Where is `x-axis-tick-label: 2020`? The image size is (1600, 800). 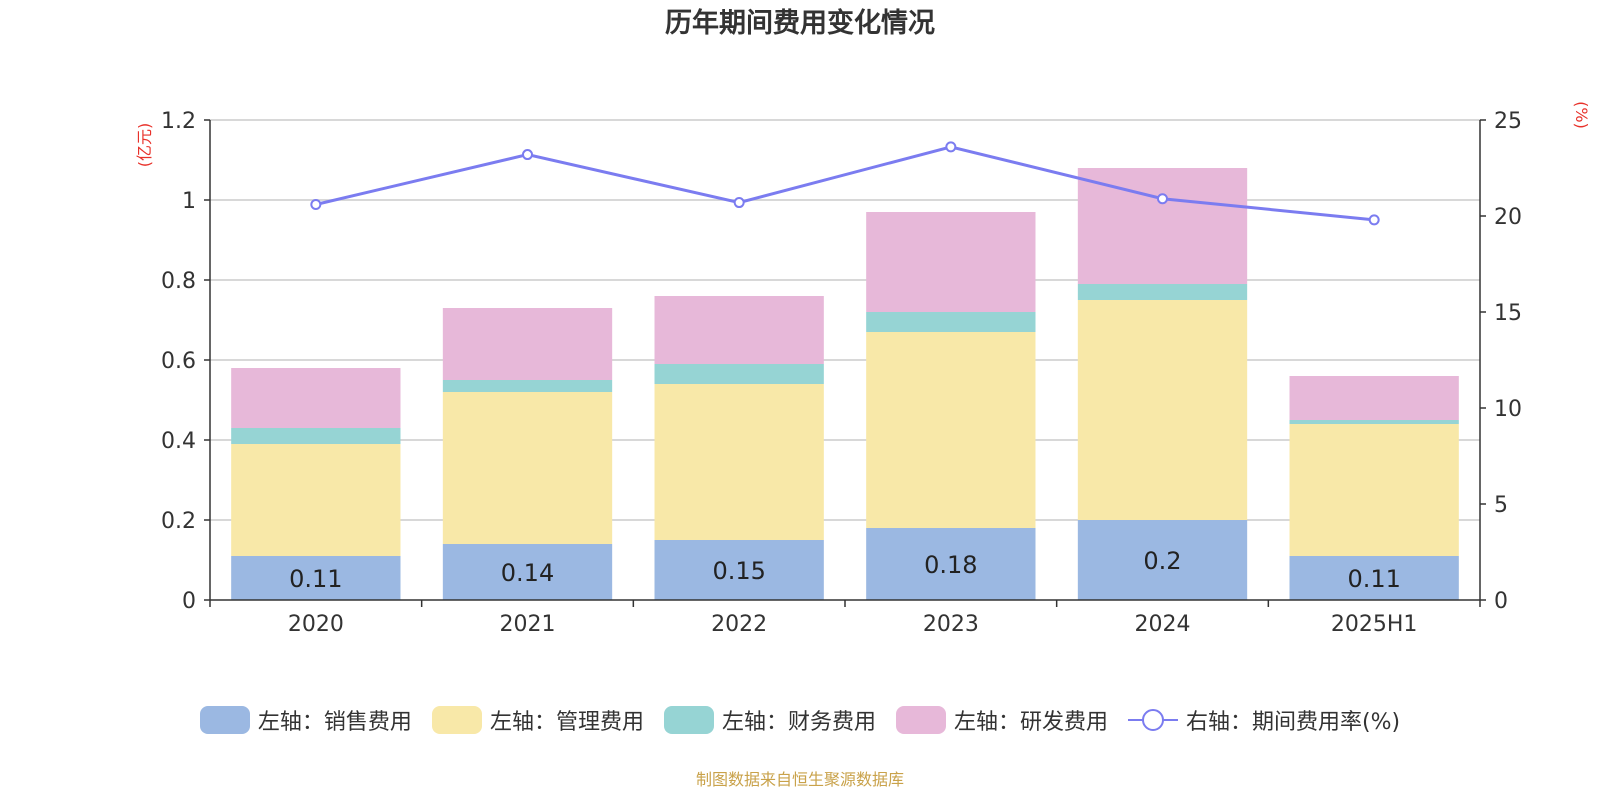
x-axis-tick-label: 2020 is located at coordinates (316, 624).